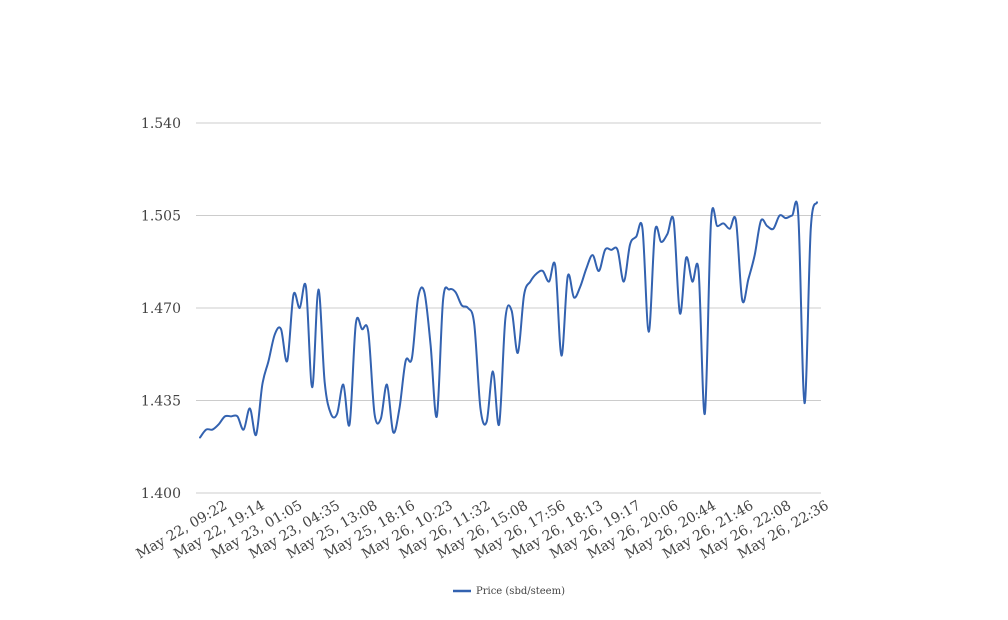 The height and width of the screenshot is (620, 1008). What do you see at coordinates (161, 124) in the screenshot?
I see `y-tick-label: 1.540` at bounding box center [161, 124].